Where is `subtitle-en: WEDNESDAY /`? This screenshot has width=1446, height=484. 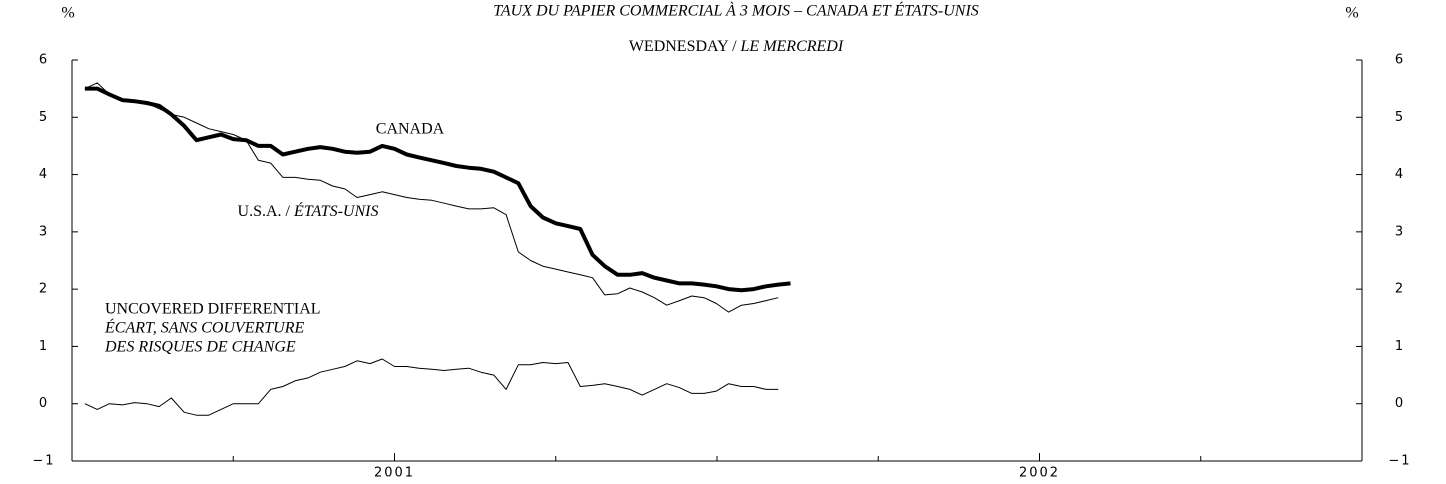
subtitle-en: WEDNESDAY / is located at coordinates (683, 46).